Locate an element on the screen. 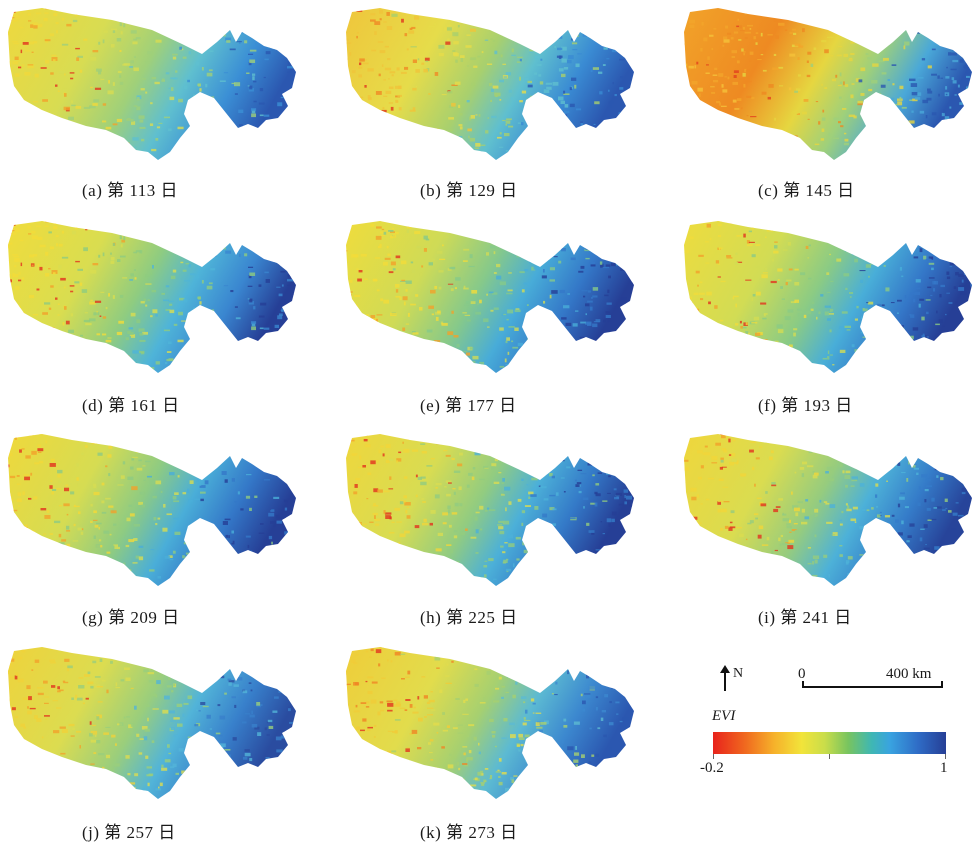 This screenshot has width=978, height=847. scale-end-label: 400 km is located at coordinates (909, 674).